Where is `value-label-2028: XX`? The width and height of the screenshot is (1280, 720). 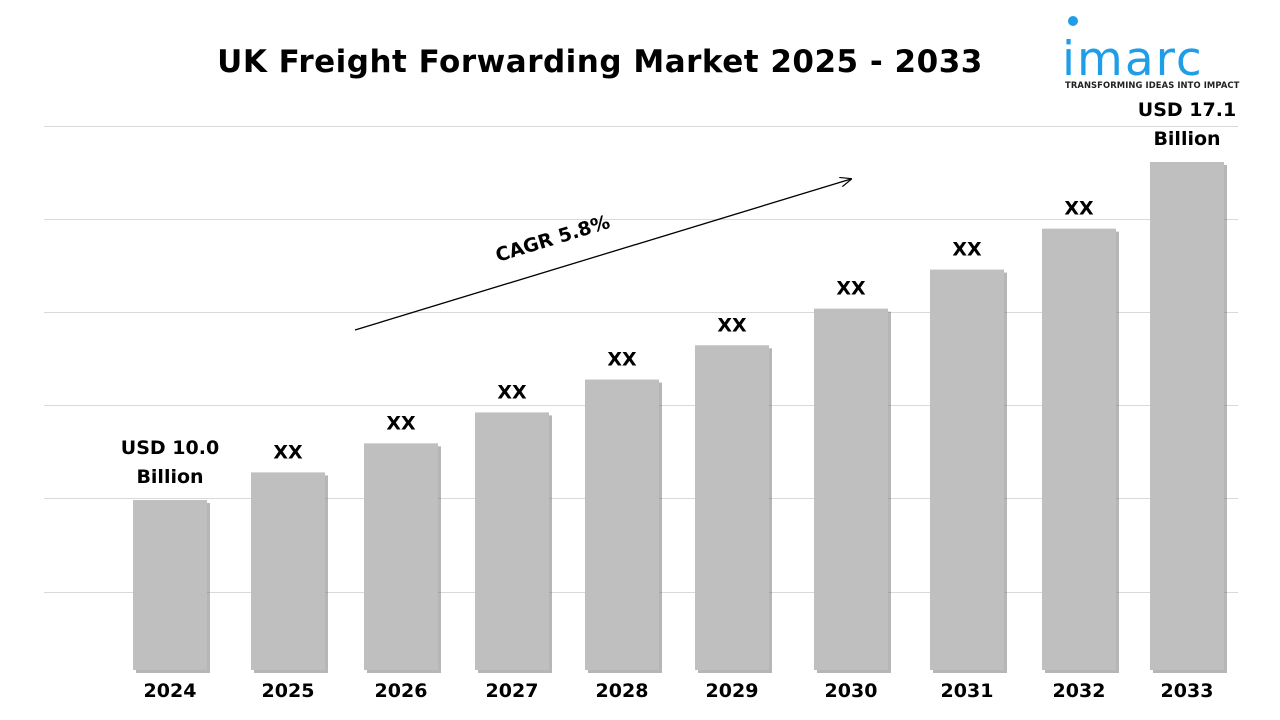
value-label-2028: XX is located at coordinates (622, 360).